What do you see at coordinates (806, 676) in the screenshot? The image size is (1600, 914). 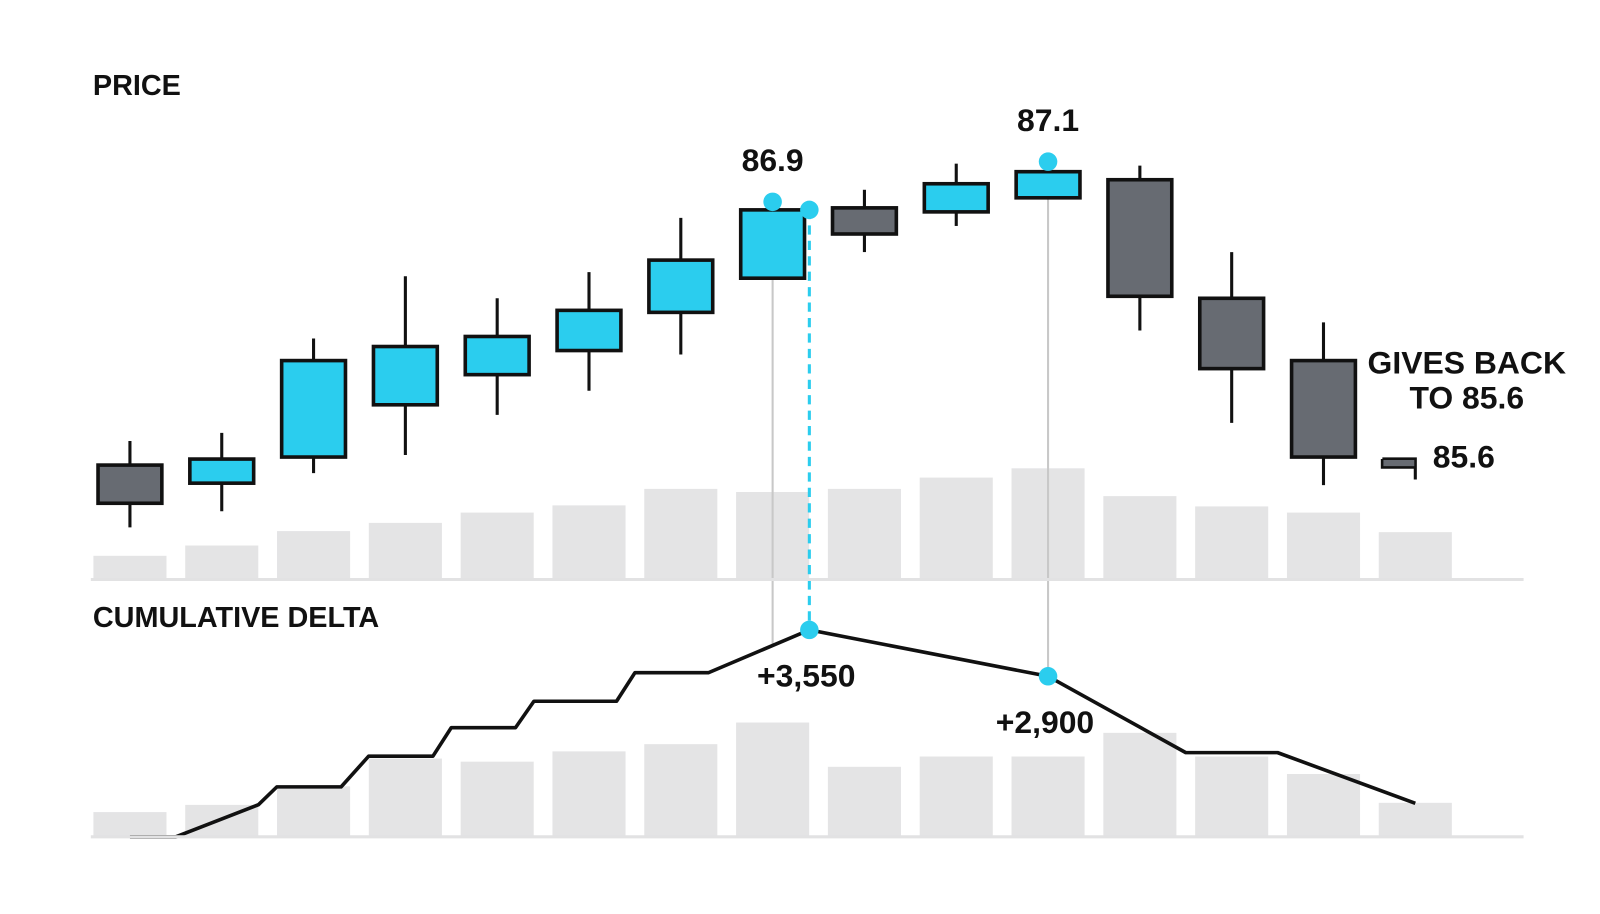 I see `delta-highlight-label: +3,550` at bounding box center [806, 676].